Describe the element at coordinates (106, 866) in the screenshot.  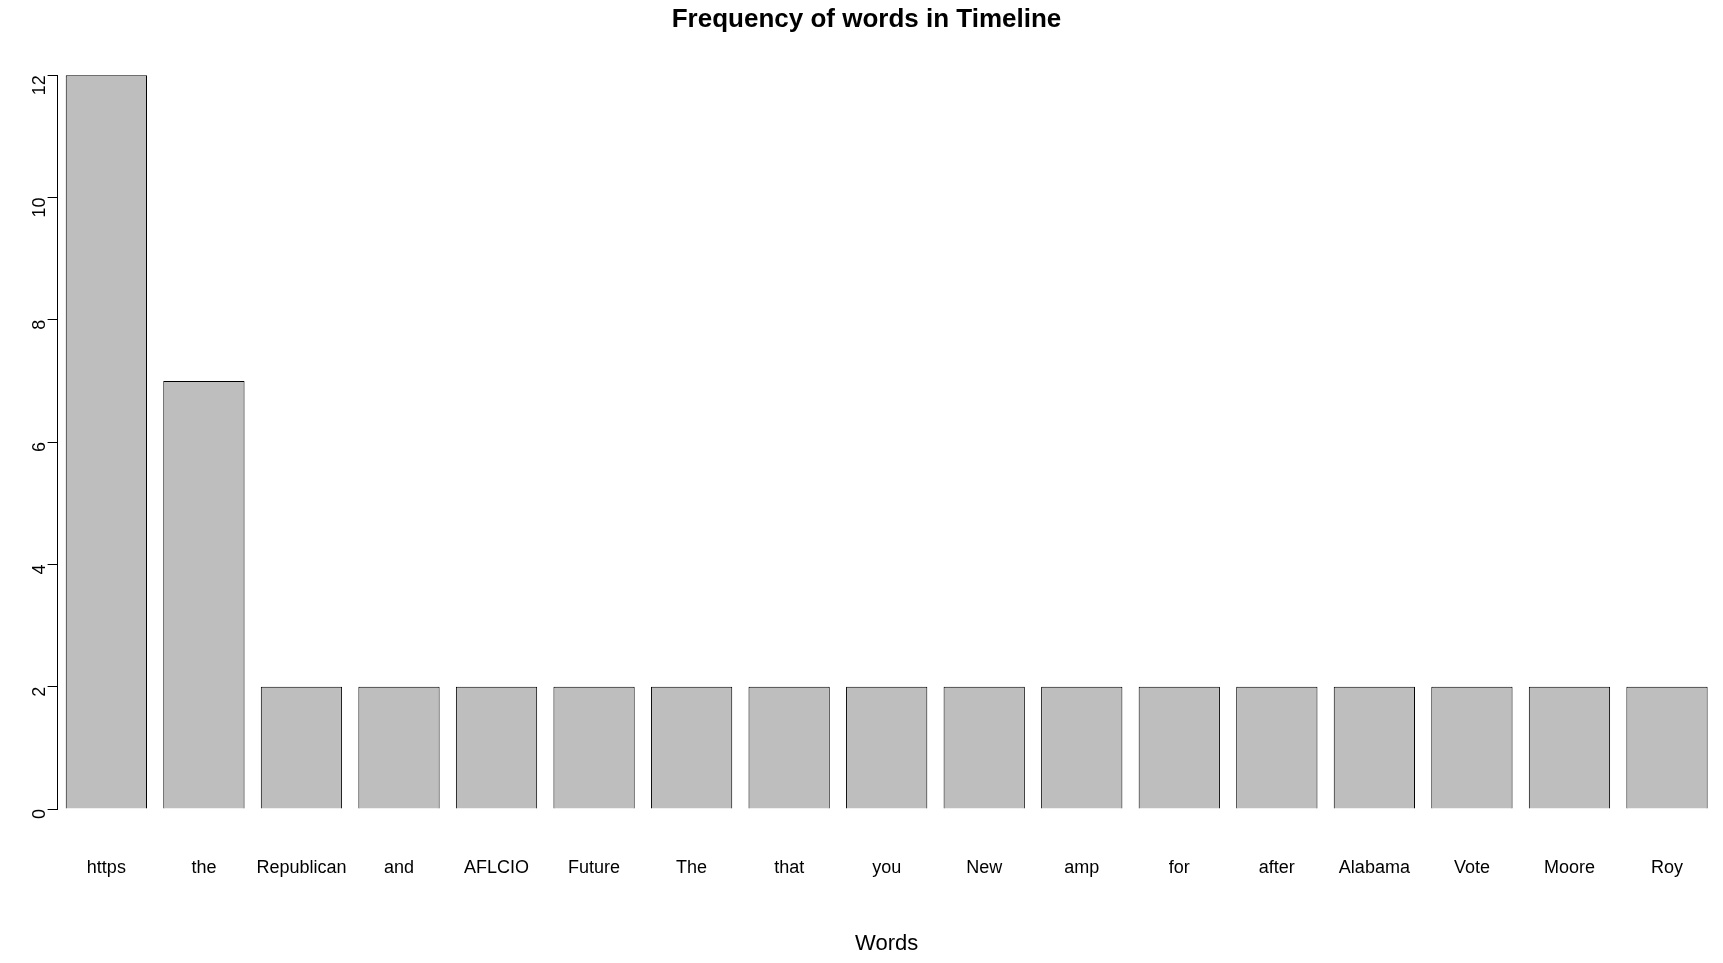
I see `x-tick-label: https` at that location.